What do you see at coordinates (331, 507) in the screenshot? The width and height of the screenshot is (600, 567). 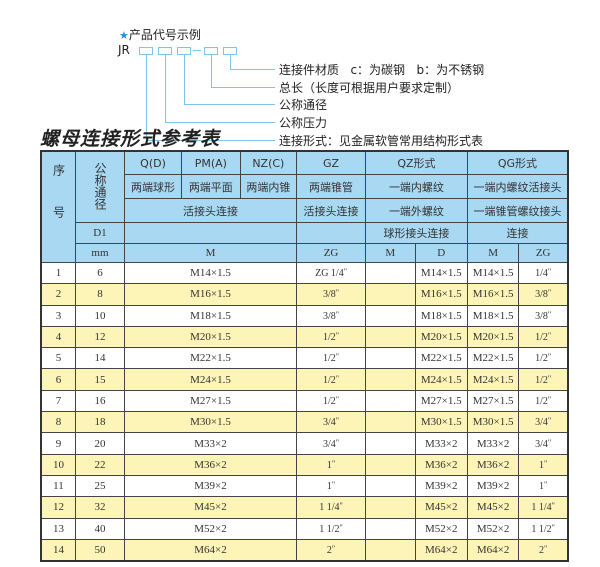 I see `cell-zg: 1 1/4"` at bounding box center [331, 507].